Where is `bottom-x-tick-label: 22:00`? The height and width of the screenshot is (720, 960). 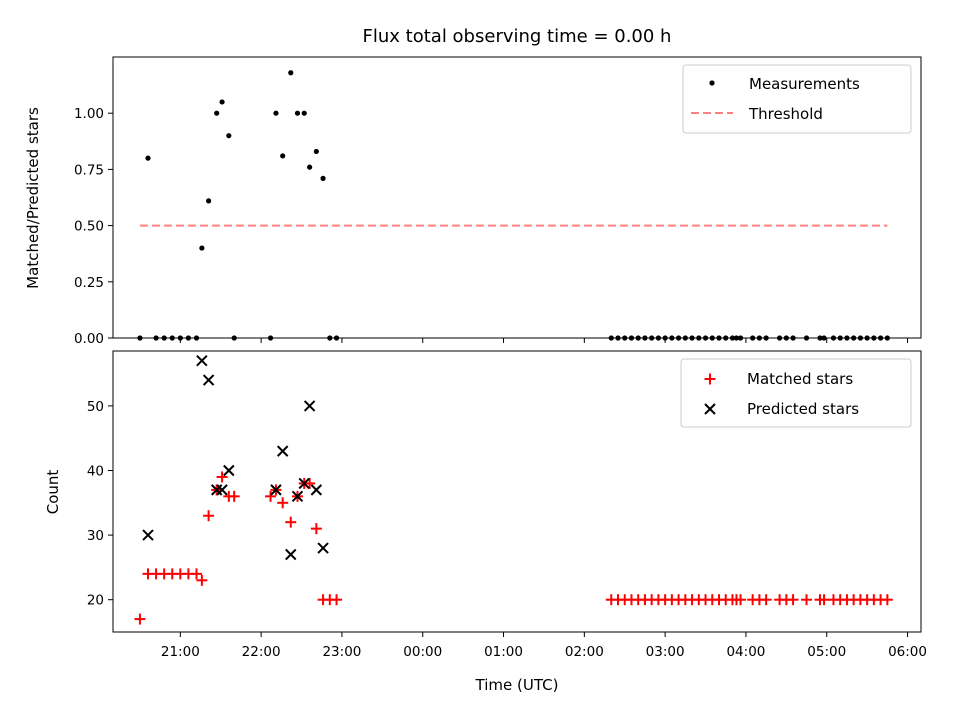 bottom-x-tick-label: 22:00 is located at coordinates (261, 652).